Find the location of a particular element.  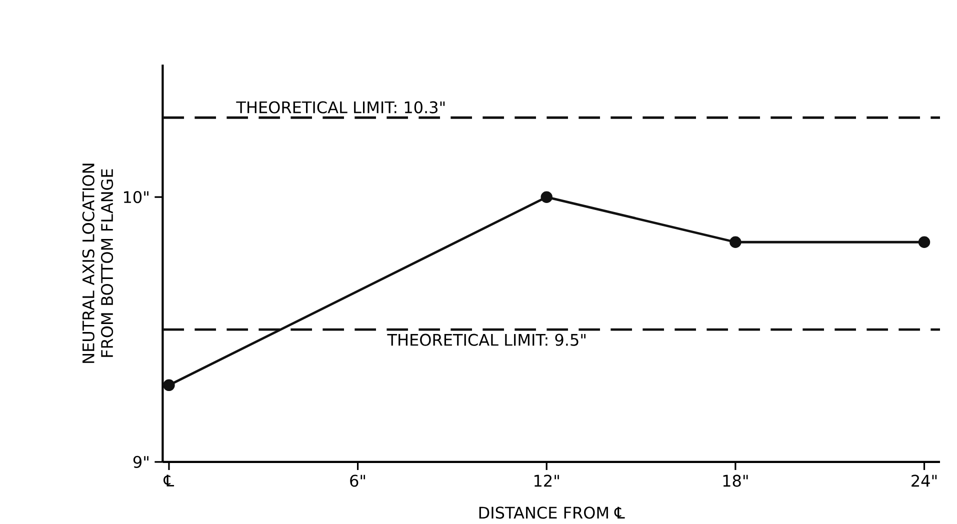

x-tick-label: 6" is located at coordinates (358, 480).